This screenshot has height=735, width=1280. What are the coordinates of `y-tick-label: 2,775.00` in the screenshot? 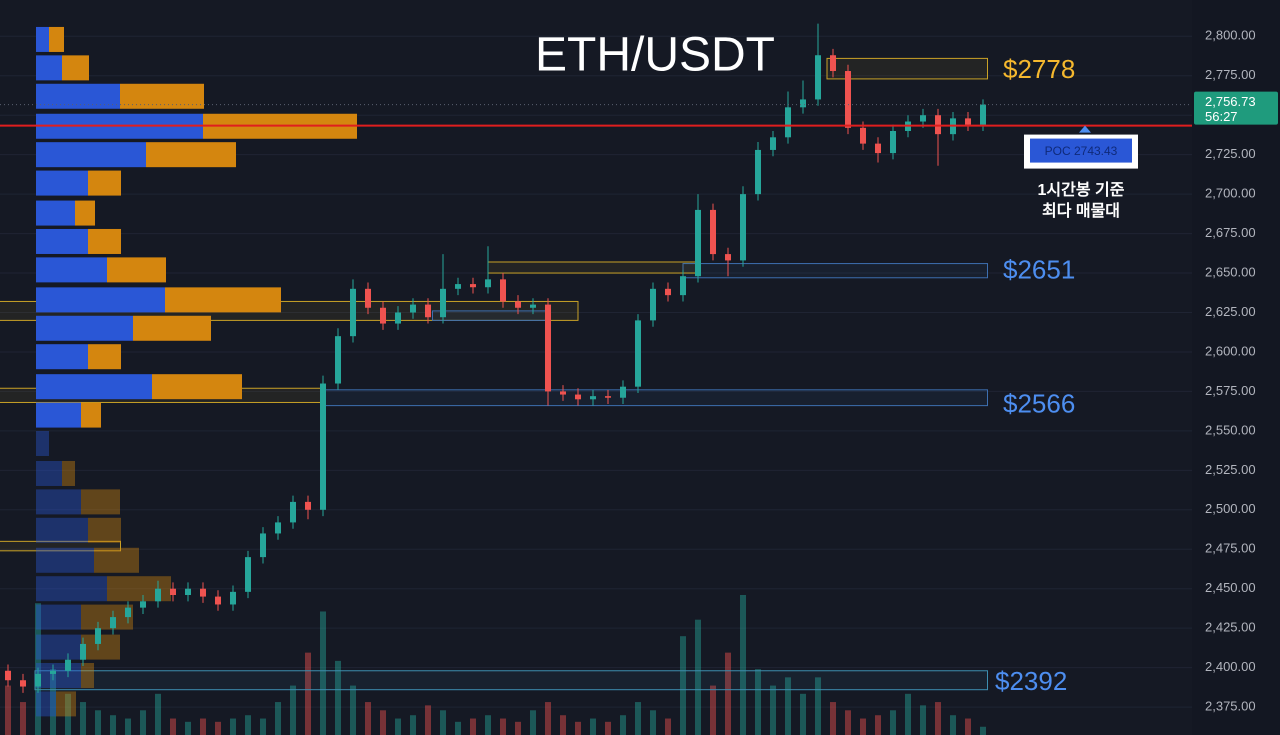 It's located at (1230, 74).